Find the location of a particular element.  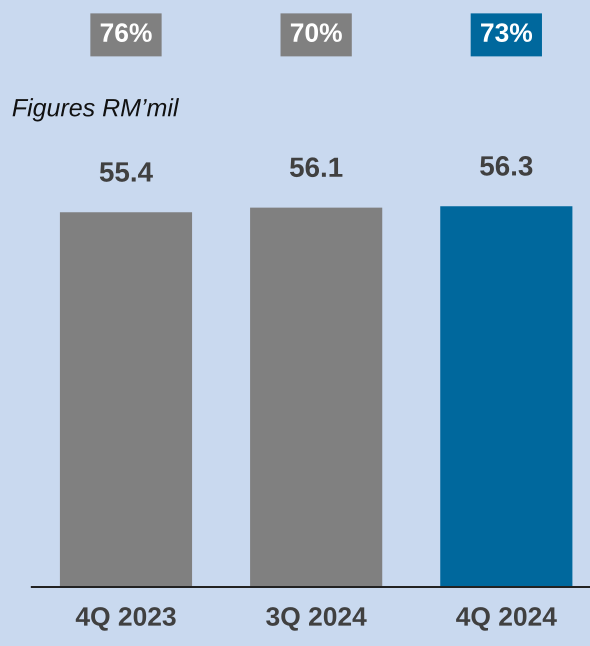

data-label: 56.3 is located at coordinates (506, 166).